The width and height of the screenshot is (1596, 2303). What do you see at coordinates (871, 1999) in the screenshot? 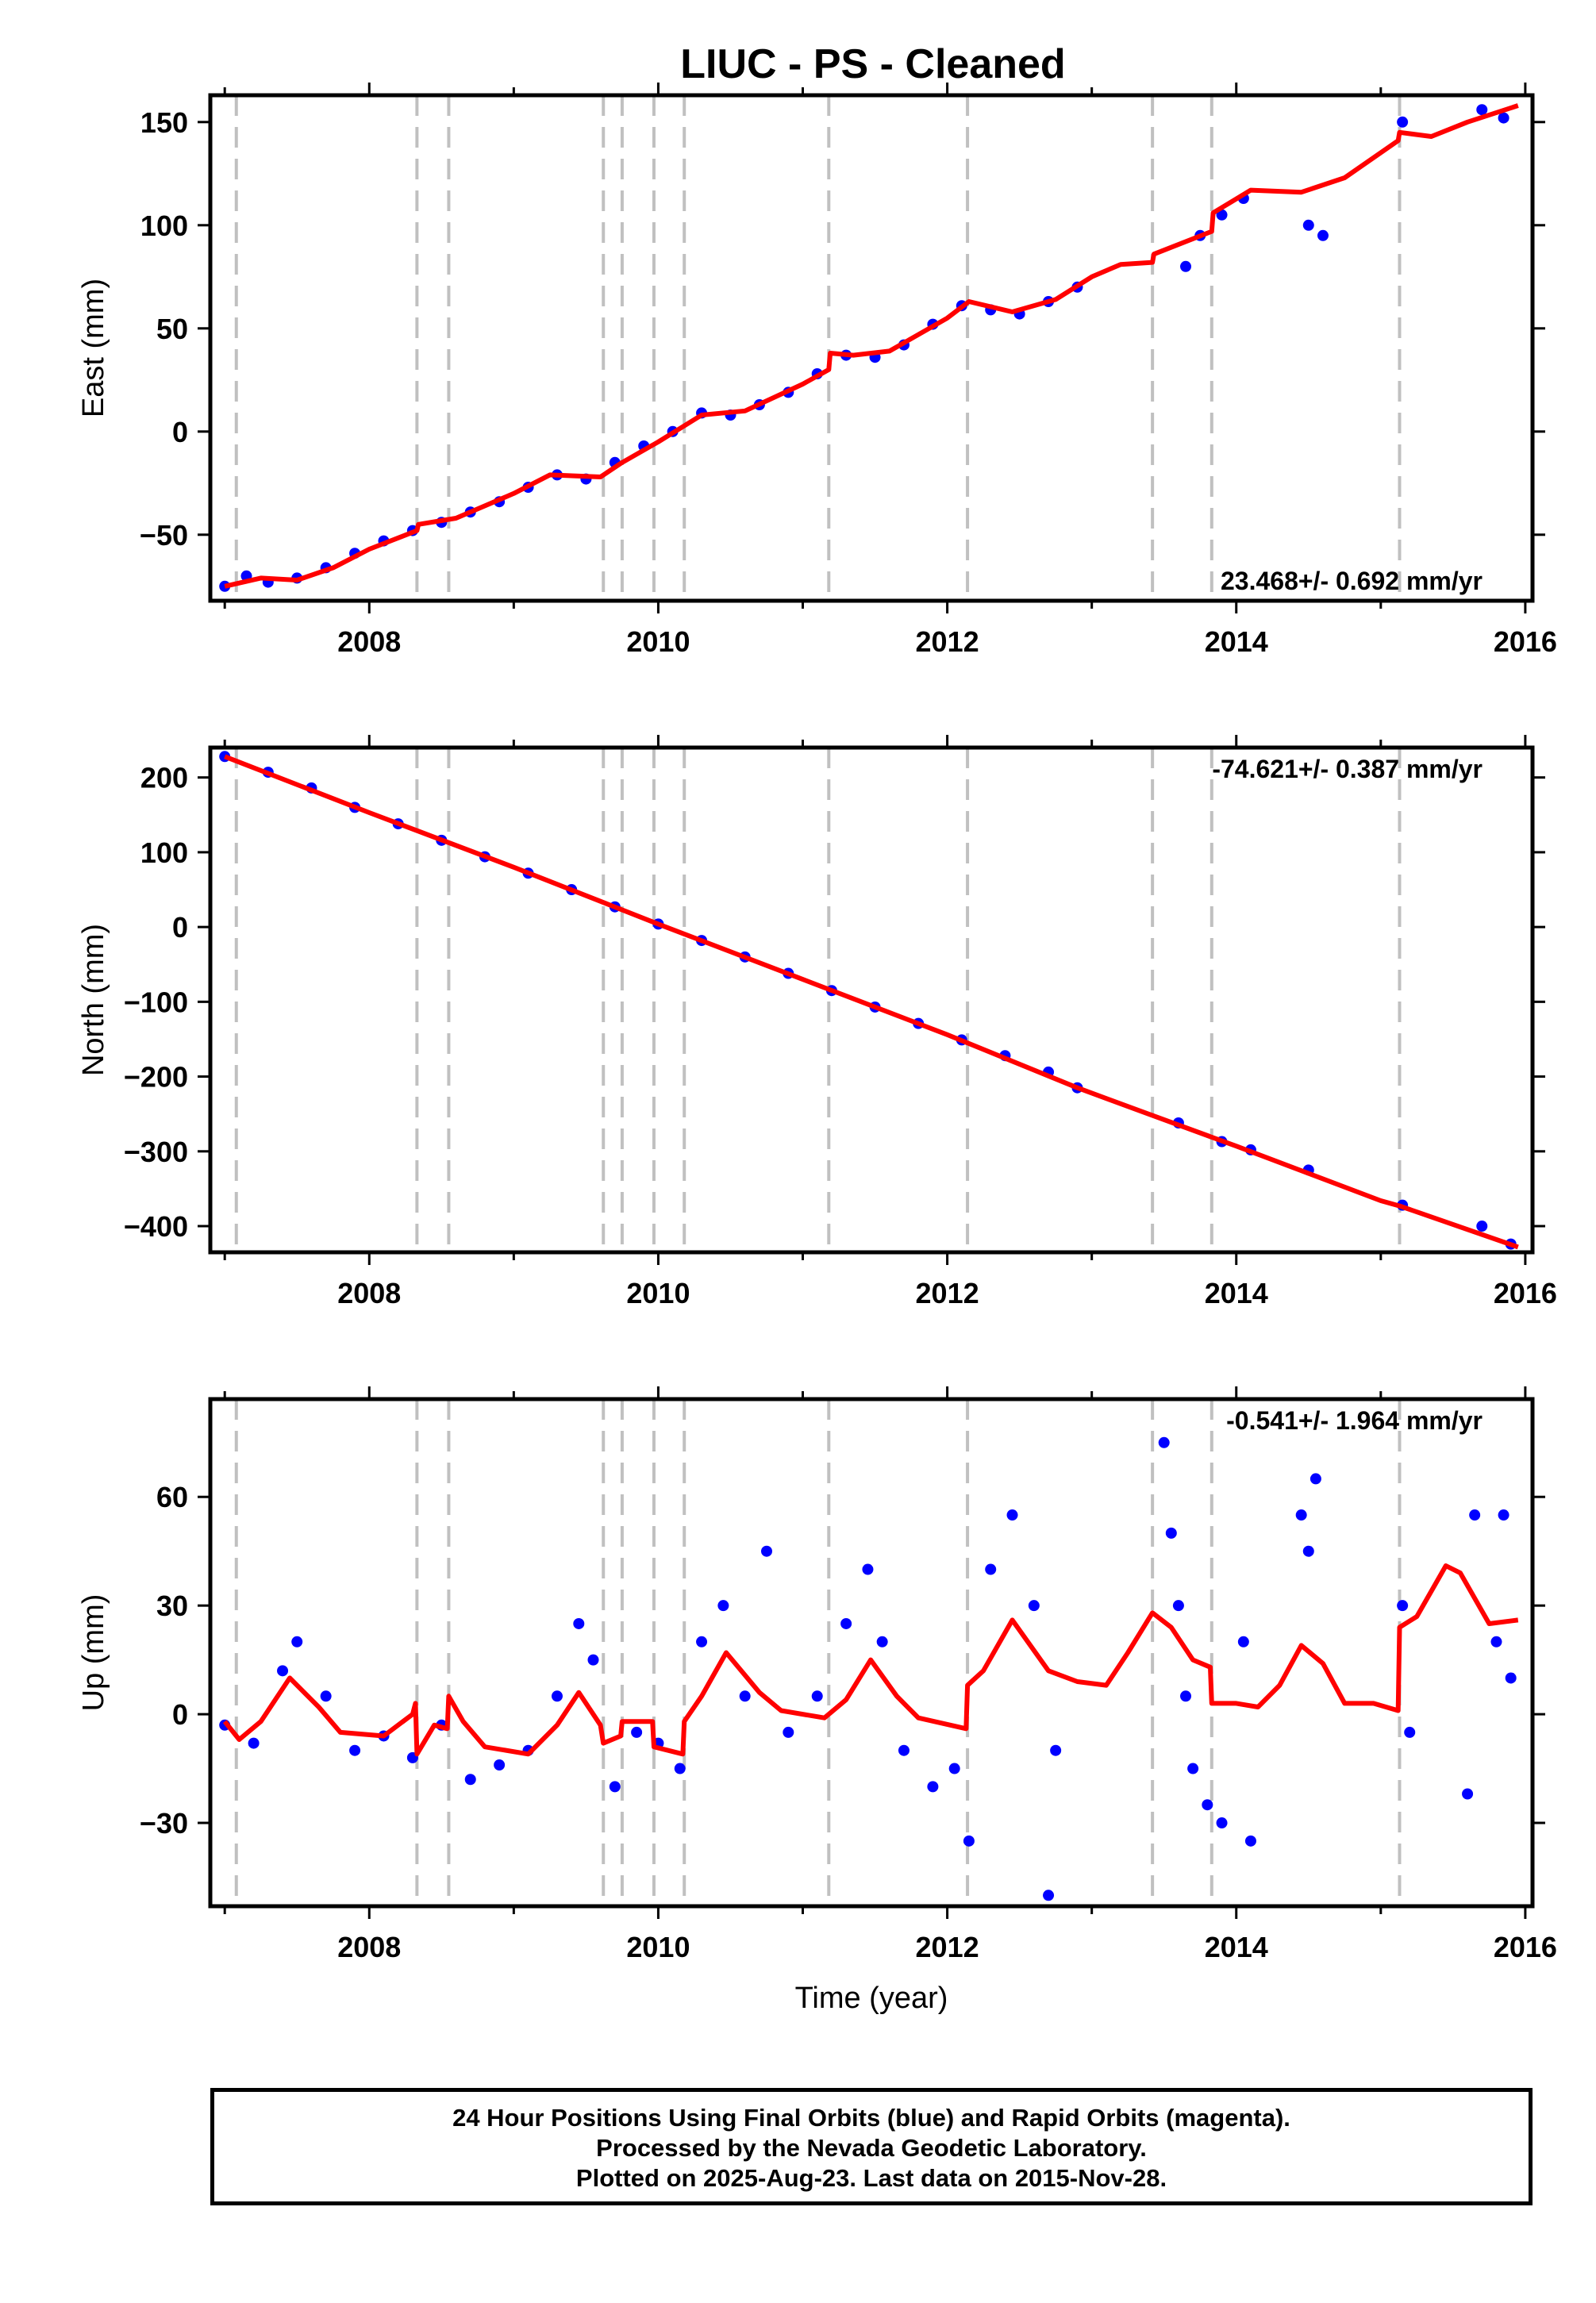
I see `x-axis-label: Time (year)` at bounding box center [871, 1999].